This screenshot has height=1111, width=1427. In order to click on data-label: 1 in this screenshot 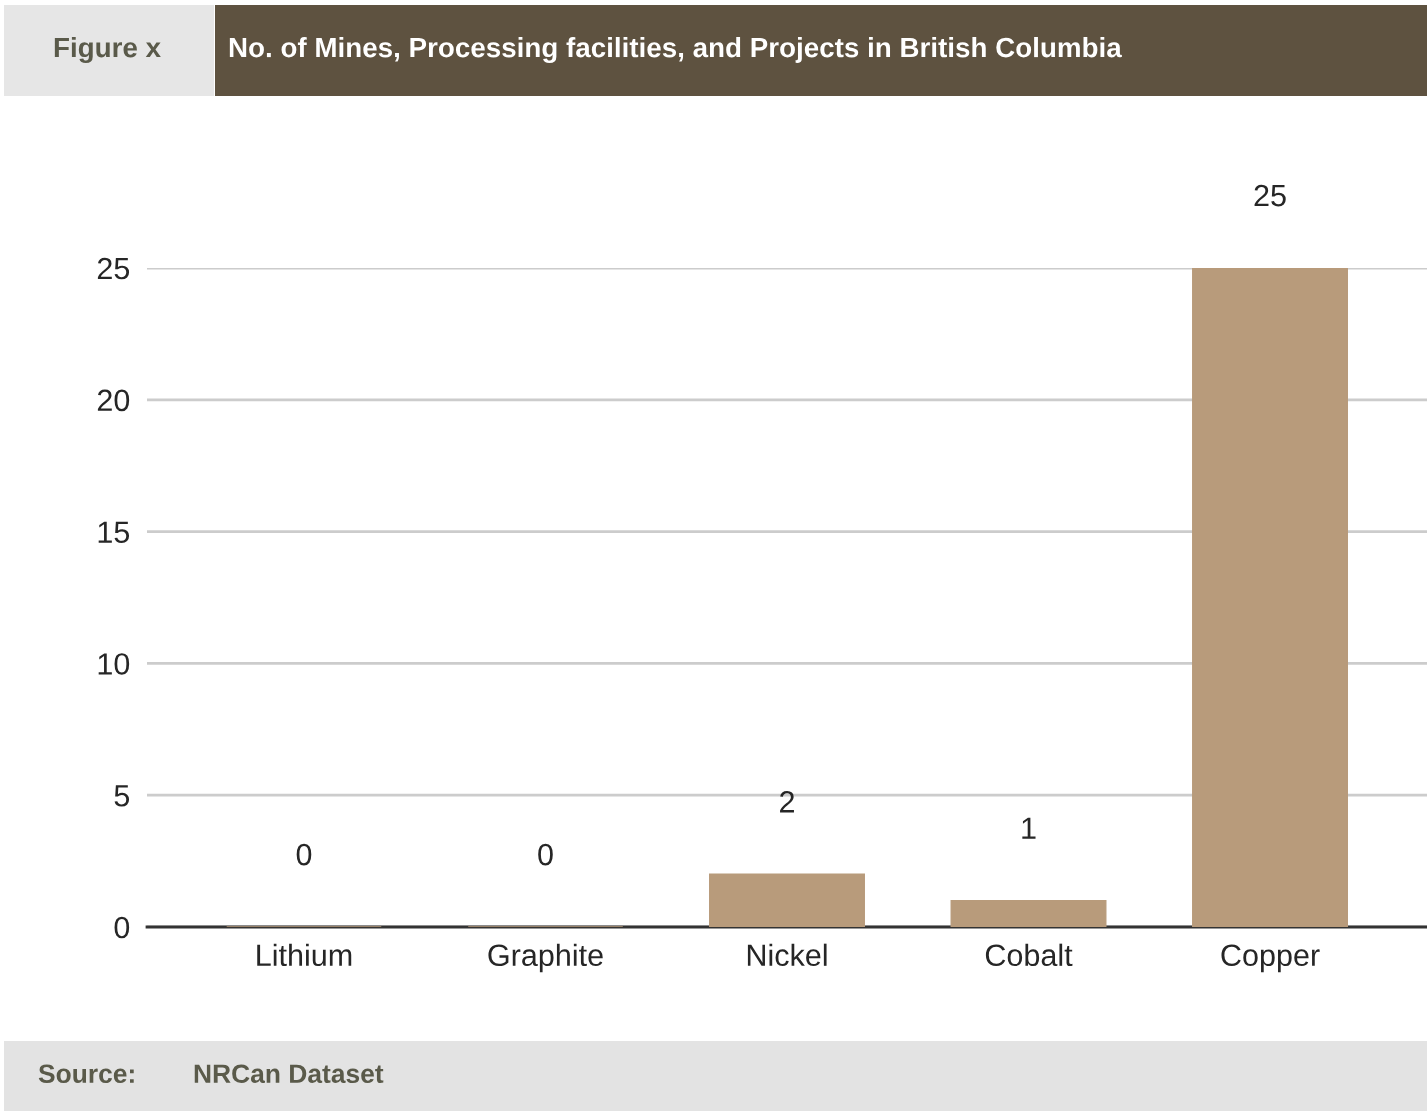, I will do `click(1029, 828)`.